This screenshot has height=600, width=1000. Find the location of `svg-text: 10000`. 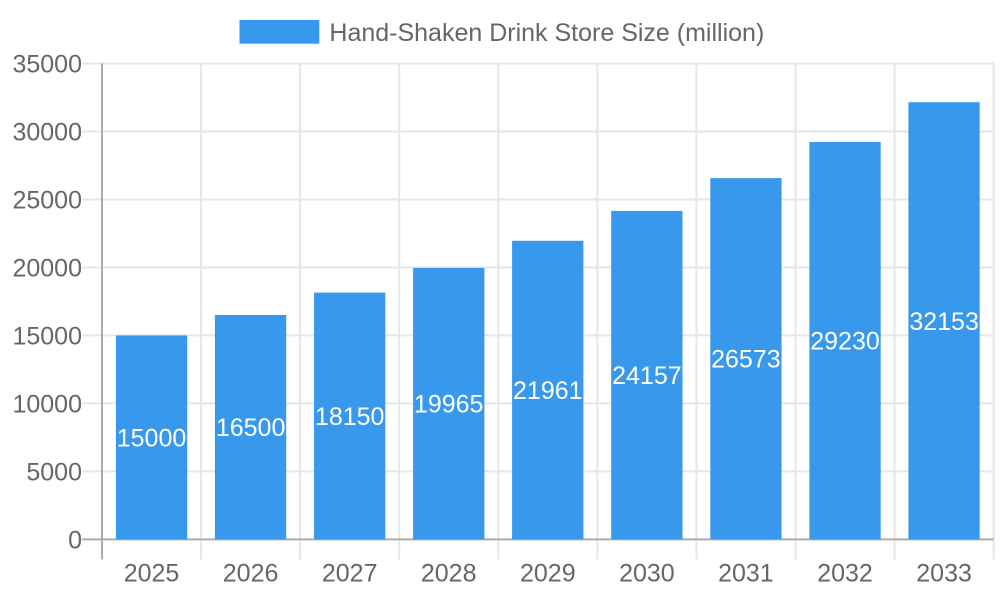

svg-text: 10000 is located at coordinates (47, 404).